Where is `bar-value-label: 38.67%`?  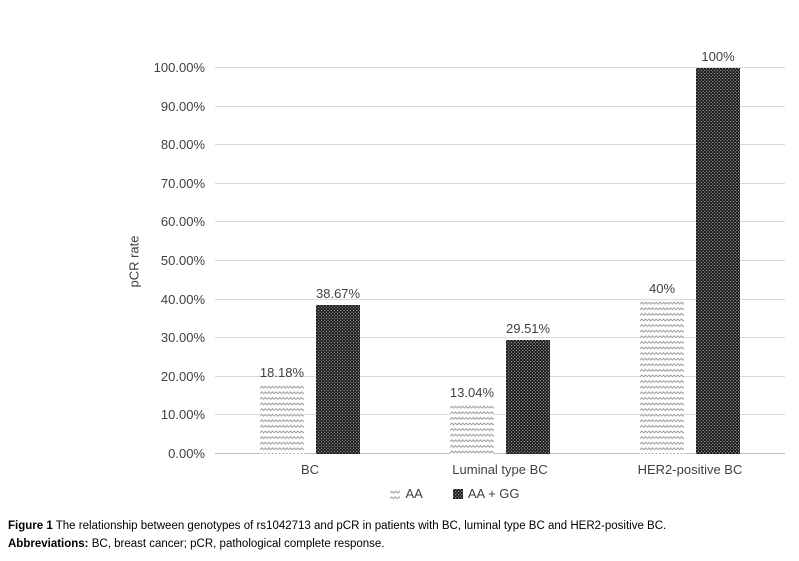
bar-value-label: 38.67% is located at coordinates (338, 293).